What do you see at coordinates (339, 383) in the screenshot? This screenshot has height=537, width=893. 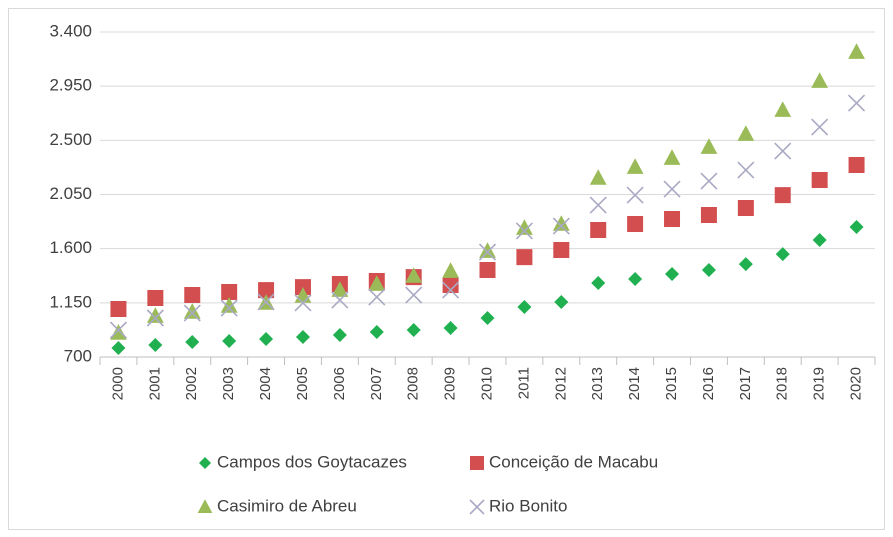 I see `x-tick-label: 2006` at bounding box center [339, 383].